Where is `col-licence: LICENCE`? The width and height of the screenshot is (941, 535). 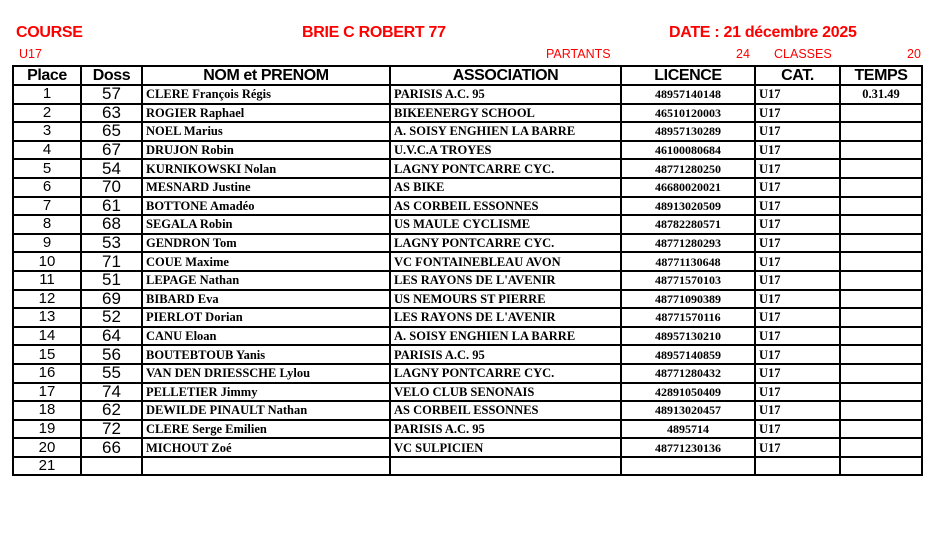 col-licence: LICENCE is located at coordinates (688, 75).